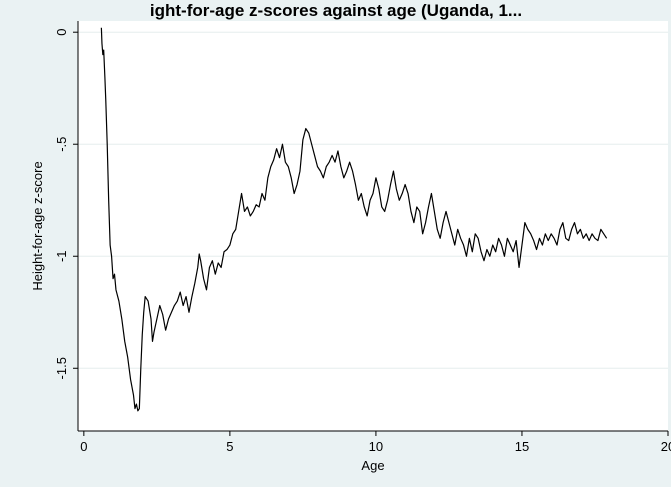 This screenshot has height=487, width=671. What do you see at coordinates (83, 446) in the screenshot?
I see `x-tick-label: 0` at bounding box center [83, 446].